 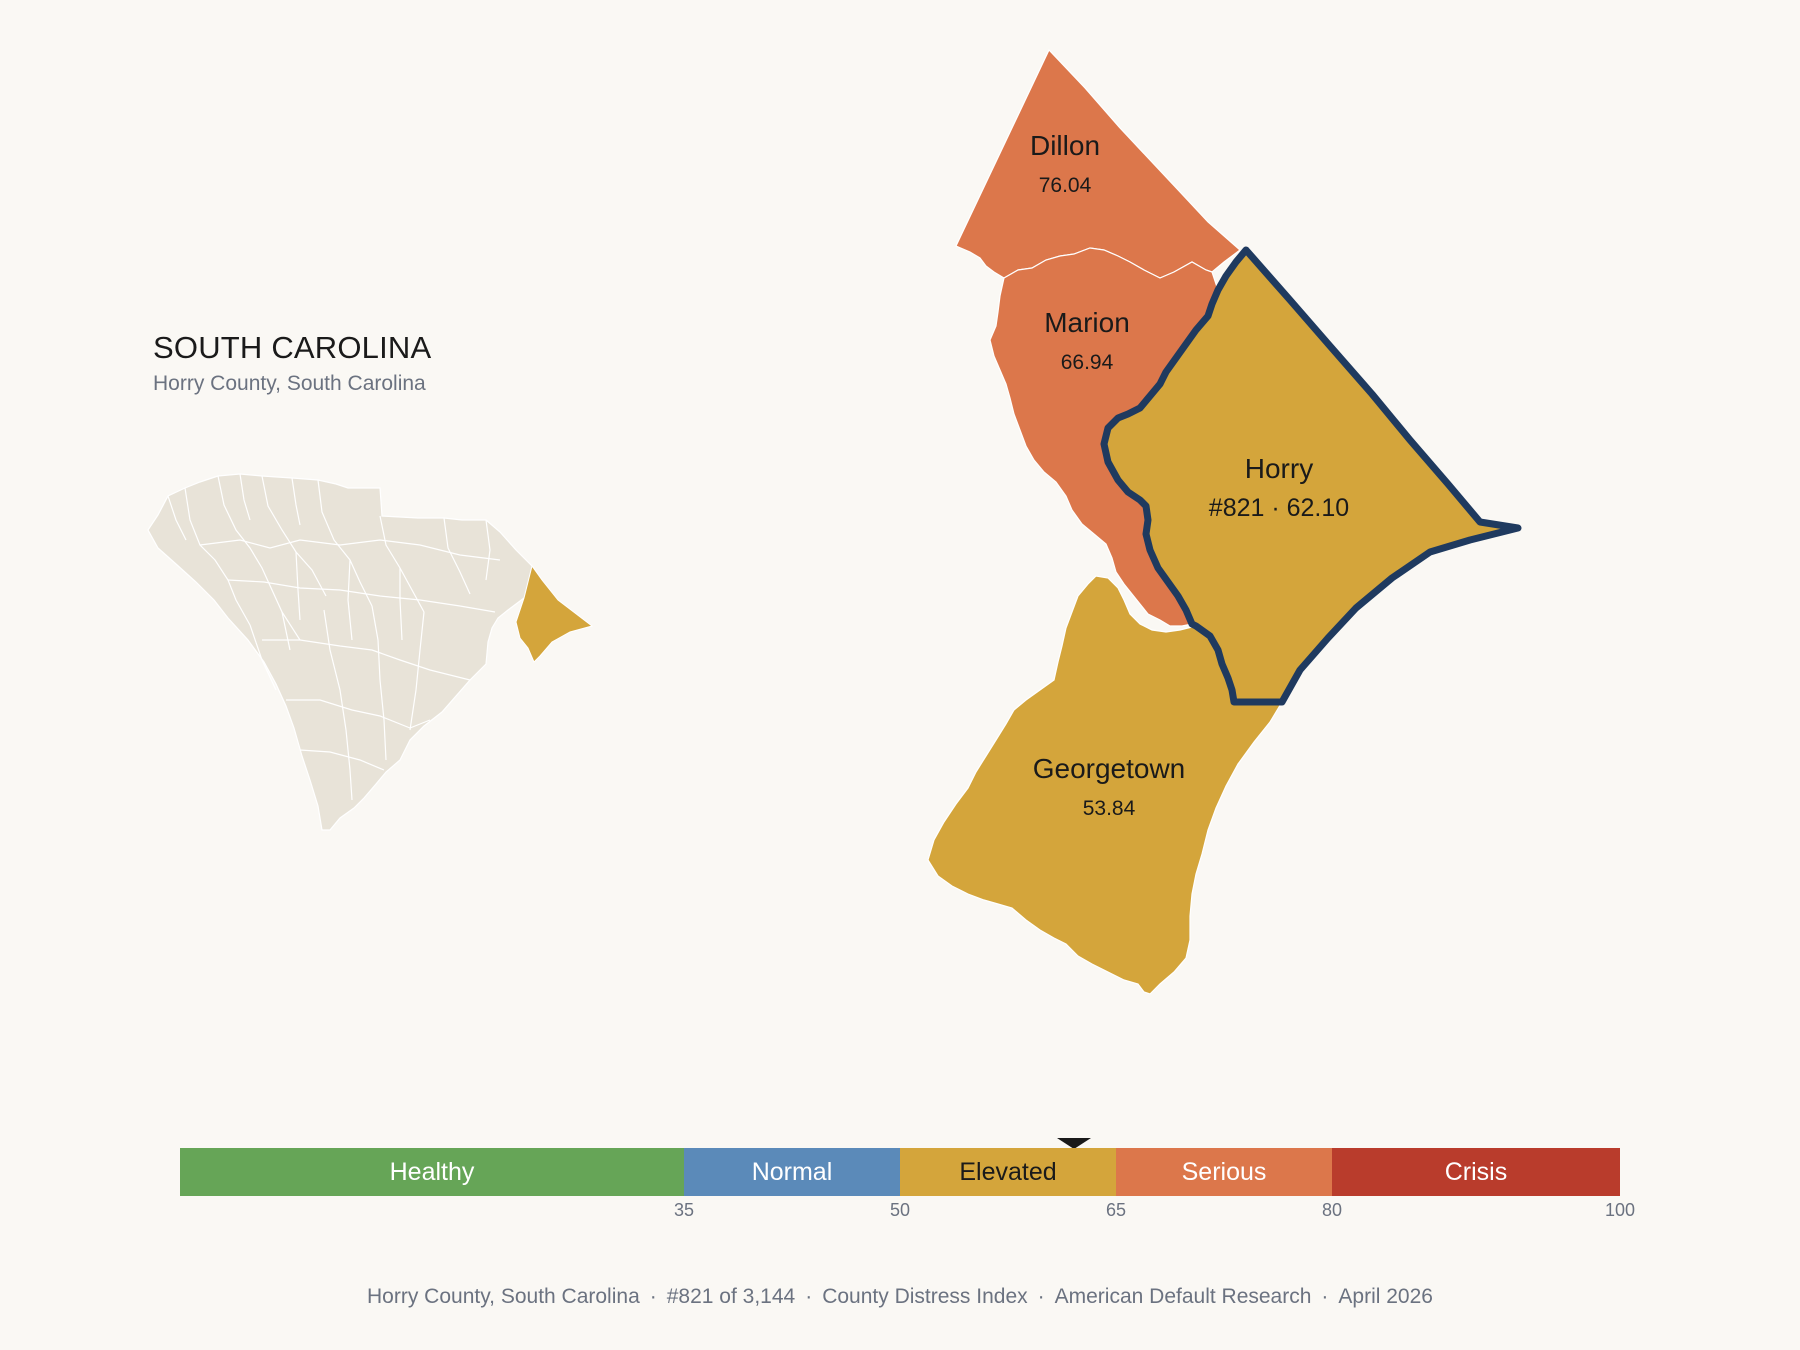 What do you see at coordinates (731, 1296) in the screenshot?
I see `footer-item: #821 of 3,144` at bounding box center [731, 1296].